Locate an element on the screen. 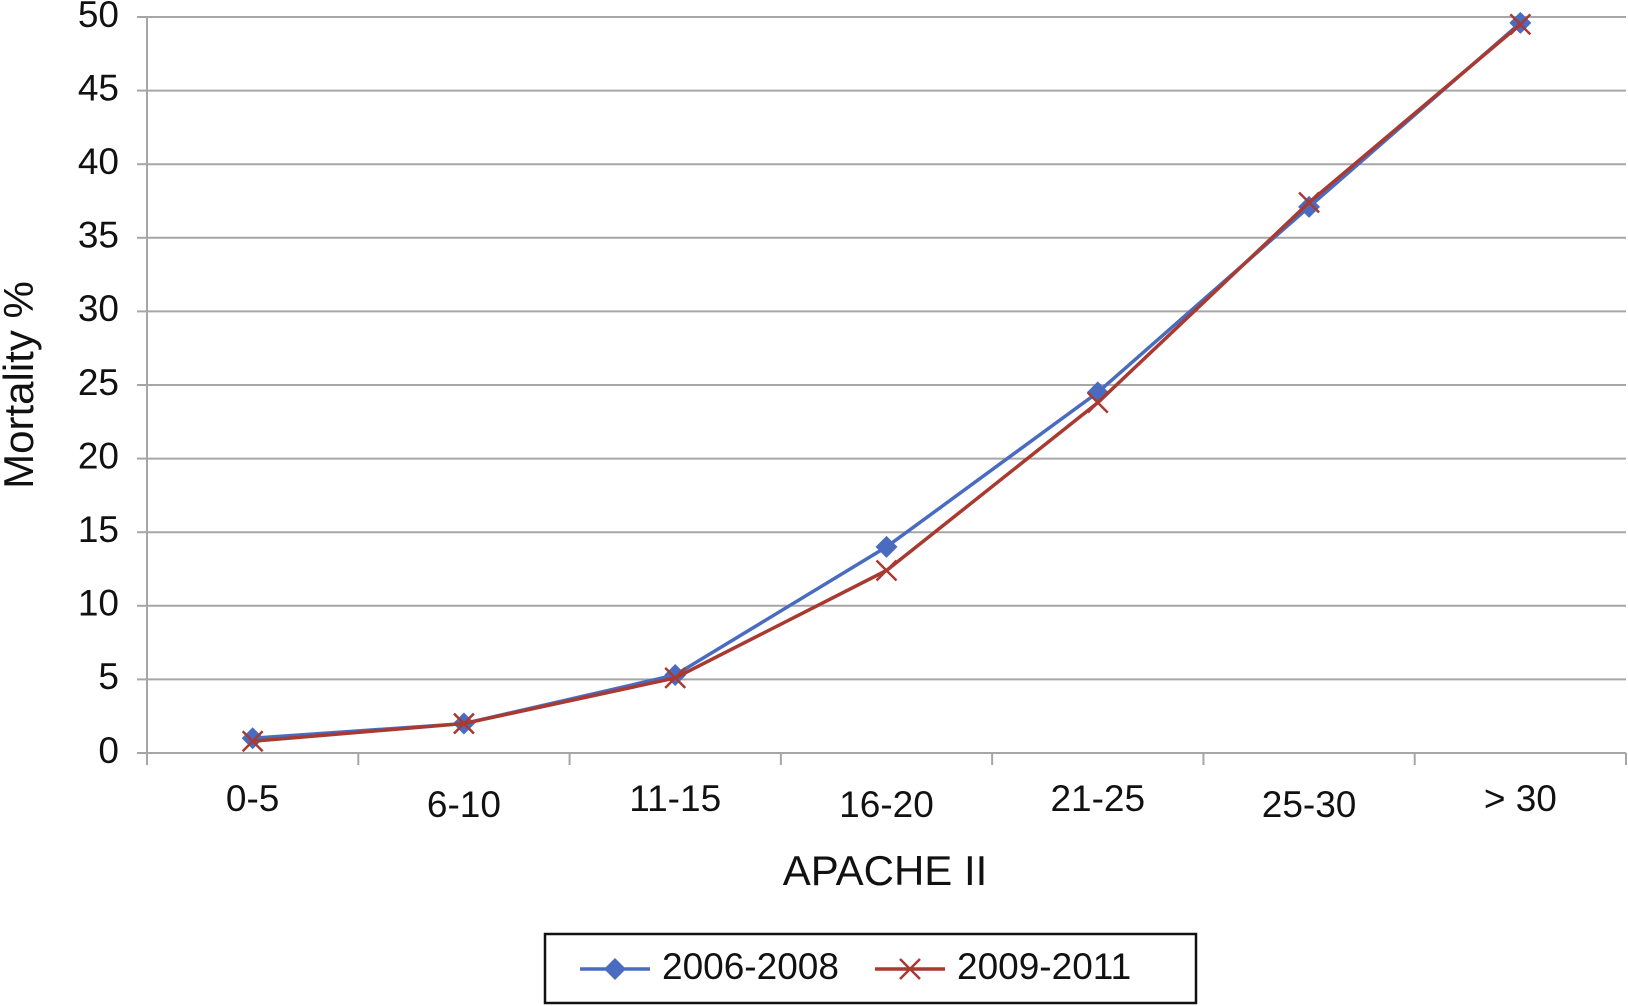 Image resolution: width=1628 pixels, height=1006 pixels. y-axis-title: Mortality % is located at coordinates (21, 385).